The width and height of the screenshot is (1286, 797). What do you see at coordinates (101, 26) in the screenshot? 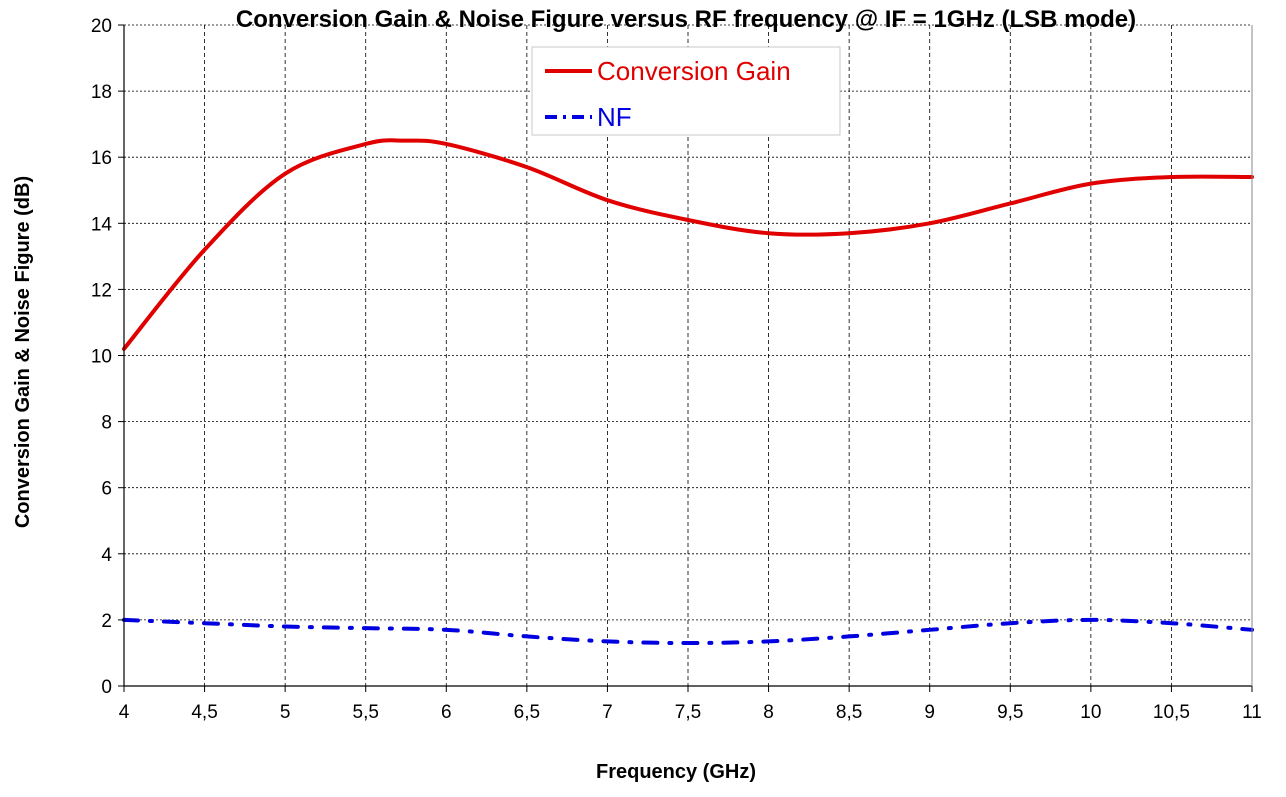
I see `y-tick-label: 20` at bounding box center [101, 26].